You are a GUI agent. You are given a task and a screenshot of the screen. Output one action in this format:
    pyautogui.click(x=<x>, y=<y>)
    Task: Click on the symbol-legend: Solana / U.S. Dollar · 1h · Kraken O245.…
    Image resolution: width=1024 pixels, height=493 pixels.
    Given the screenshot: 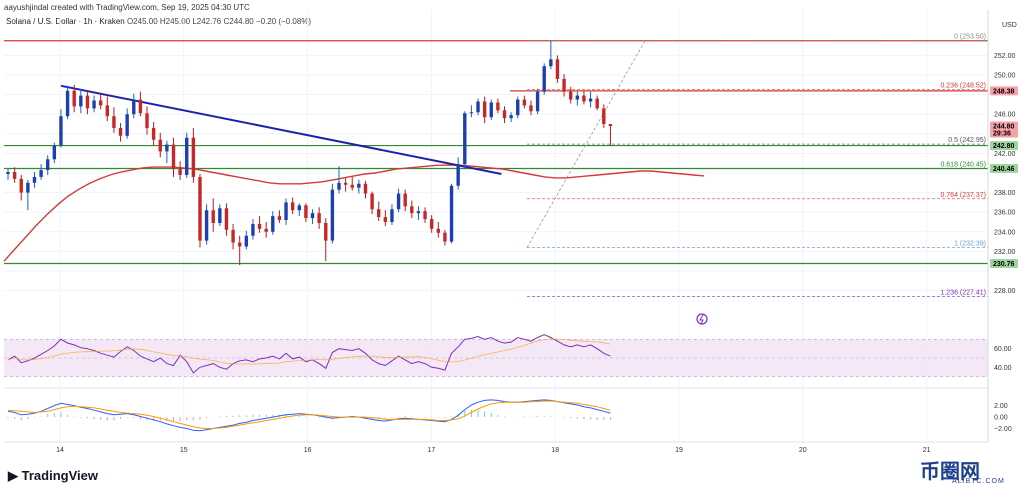 What is the action you would take?
    pyautogui.click(x=158, y=21)
    